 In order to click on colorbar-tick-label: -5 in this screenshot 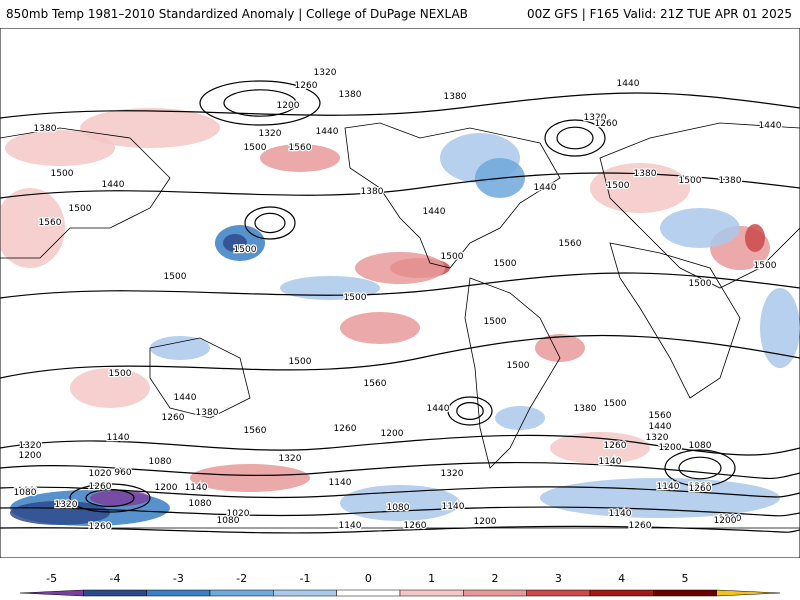, I will do `click(51, 578)`.